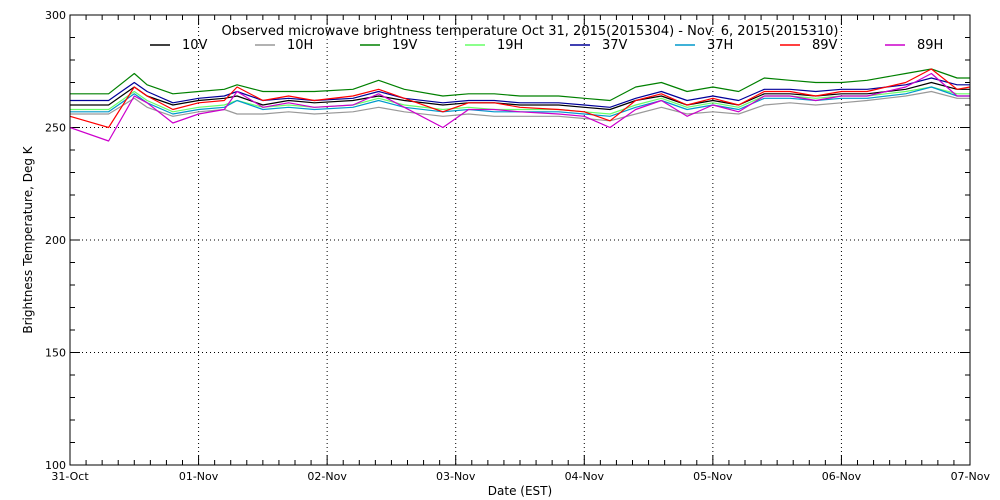 The width and height of the screenshot is (1000, 500). What do you see at coordinates (55, 15) in the screenshot?
I see `y-tick-label: 300` at bounding box center [55, 15].